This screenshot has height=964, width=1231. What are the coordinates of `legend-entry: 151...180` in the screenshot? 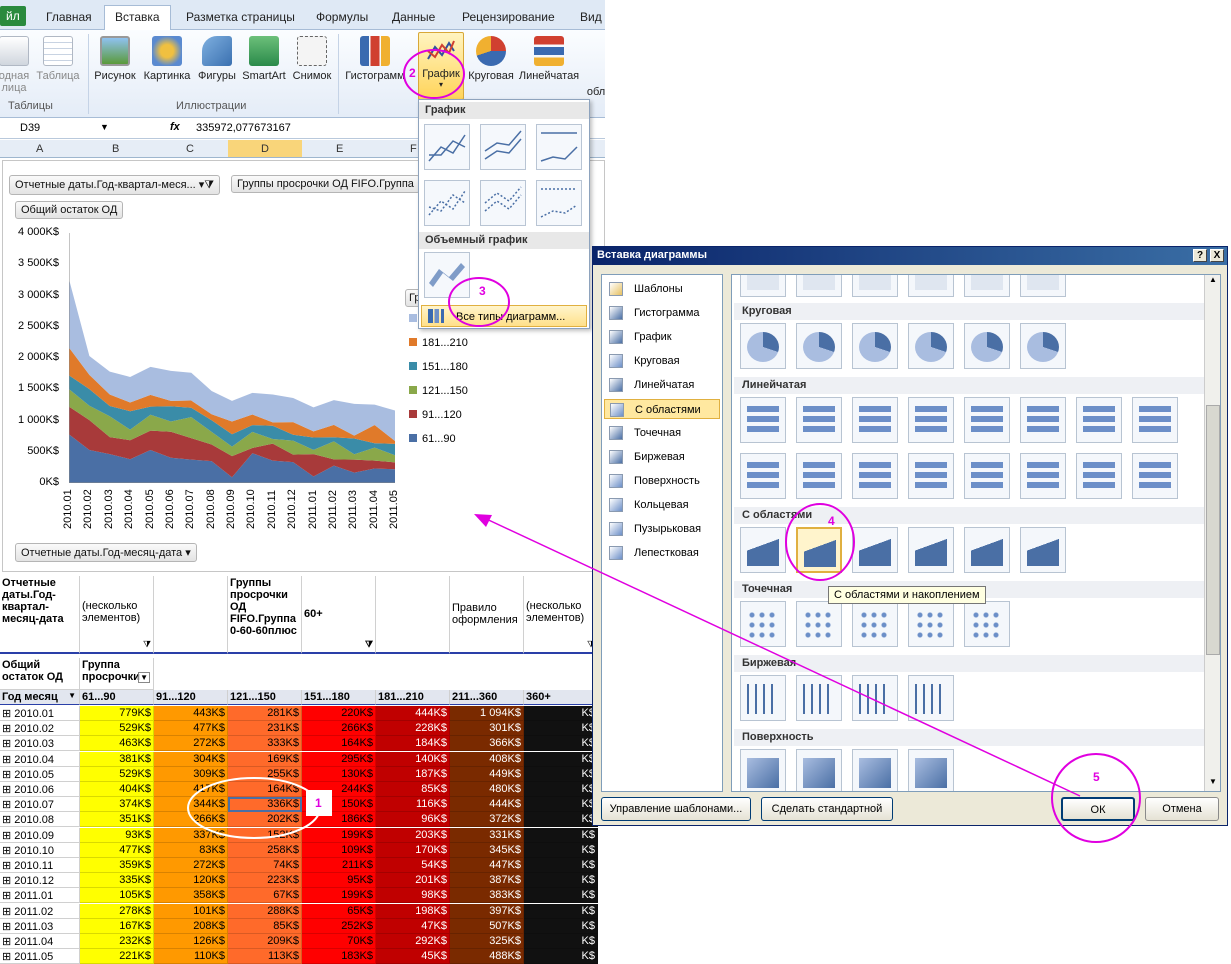 It's located at (438, 367).